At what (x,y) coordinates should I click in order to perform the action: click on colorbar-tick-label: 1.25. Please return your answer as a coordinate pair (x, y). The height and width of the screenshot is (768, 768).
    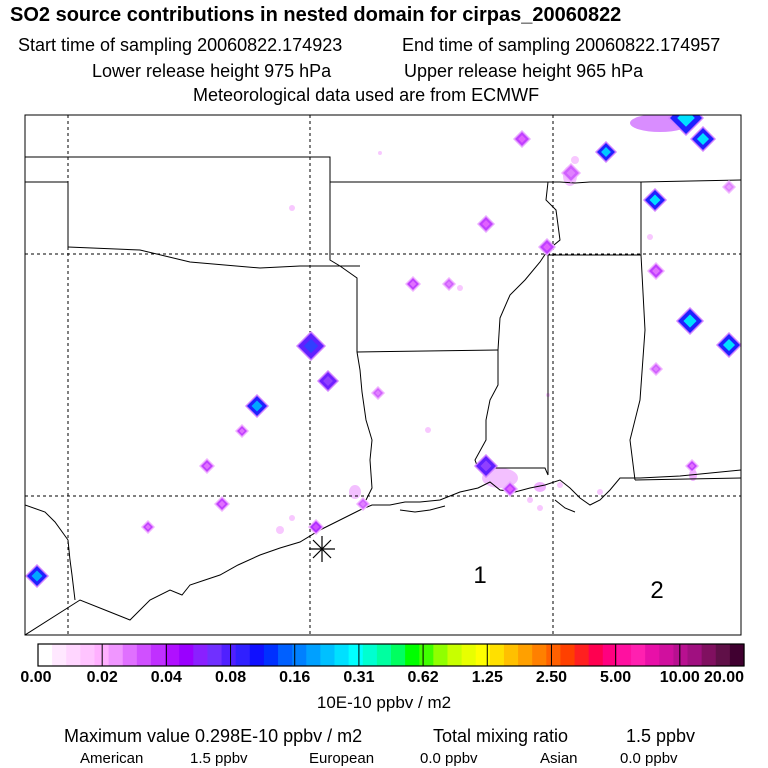
    Looking at the image, I should click on (487, 677).